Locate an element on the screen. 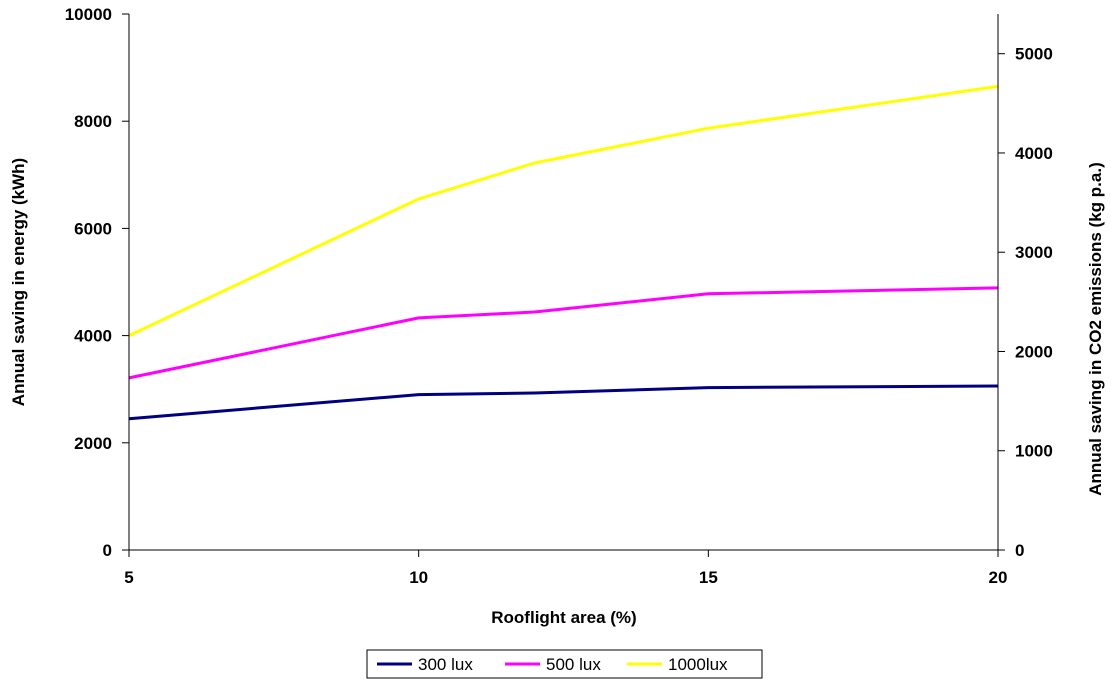  y2-tick-label: 4000 is located at coordinates (1034, 153).